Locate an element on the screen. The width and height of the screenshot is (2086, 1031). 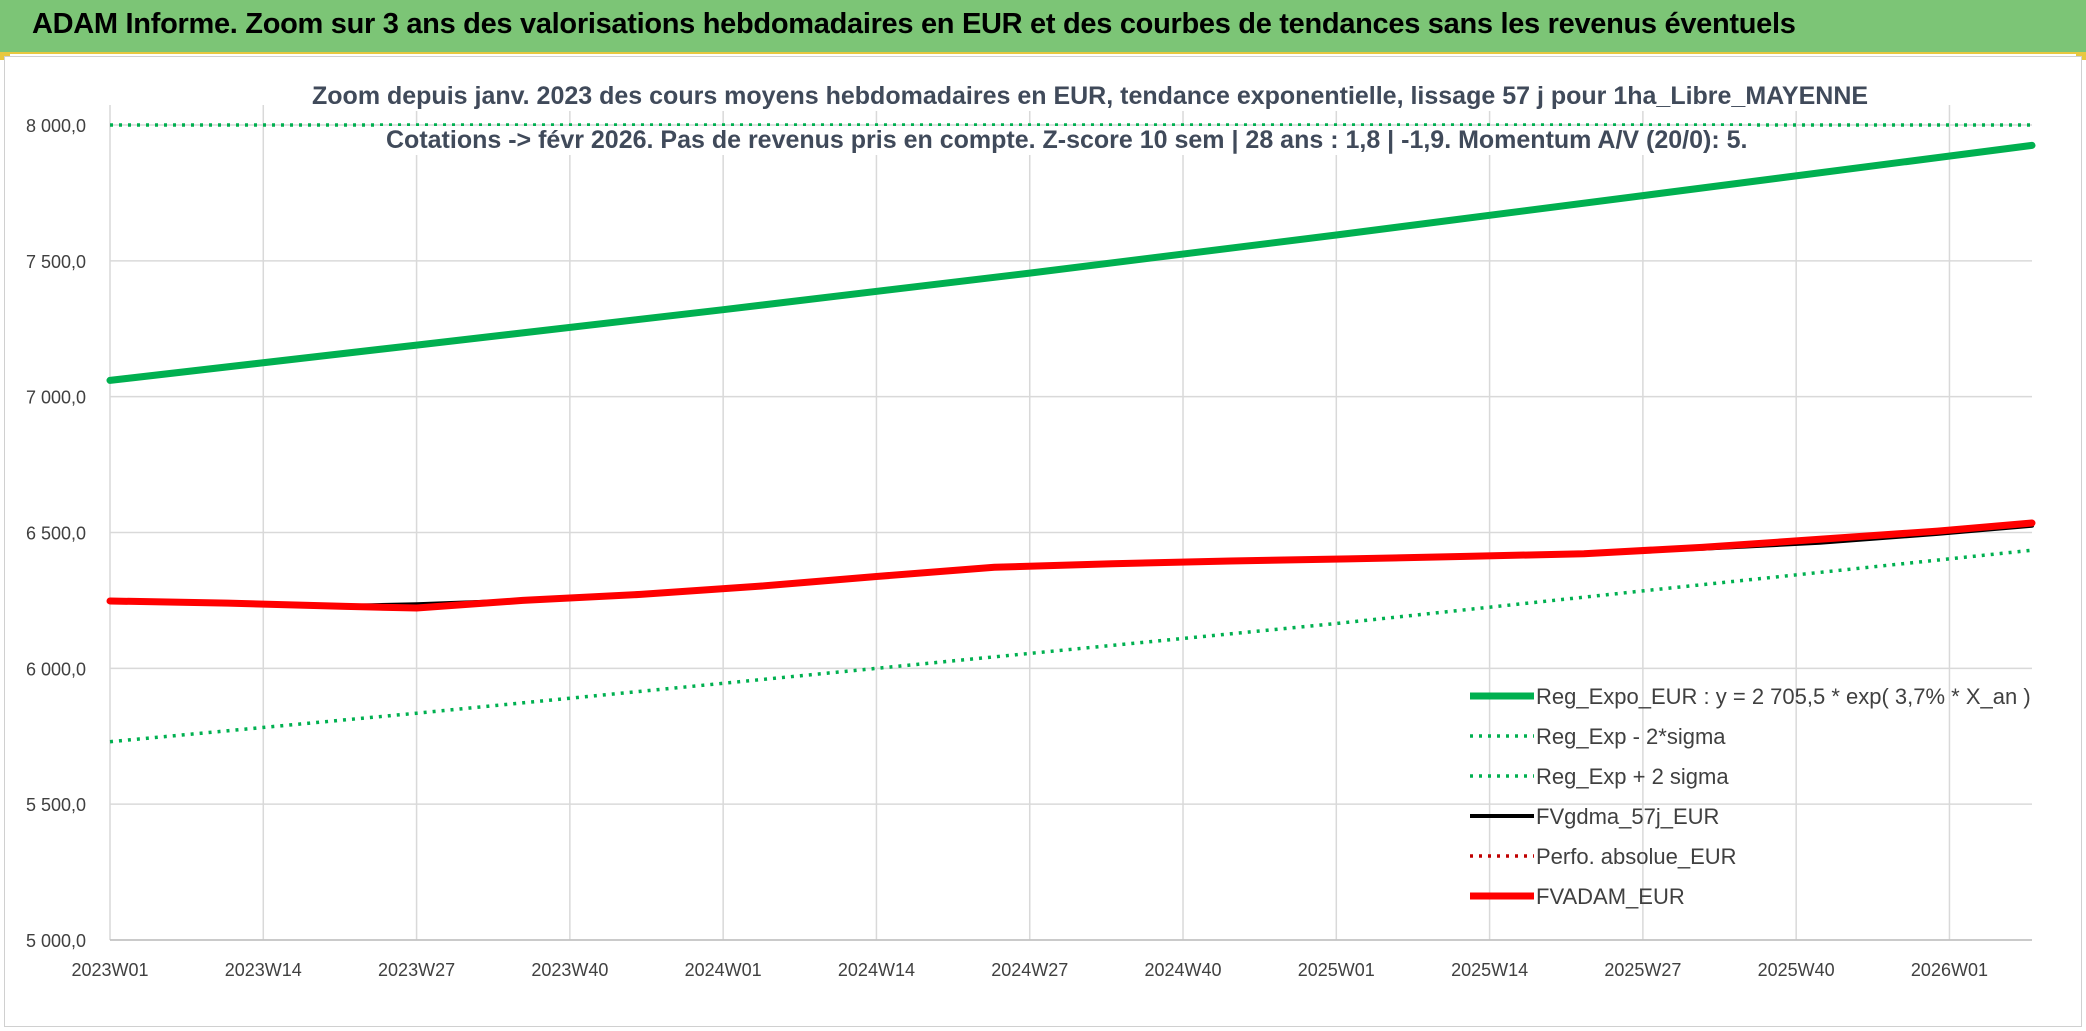
legend-label-3: FVgdma_57j_EUR is located at coordinates (1627, 816).